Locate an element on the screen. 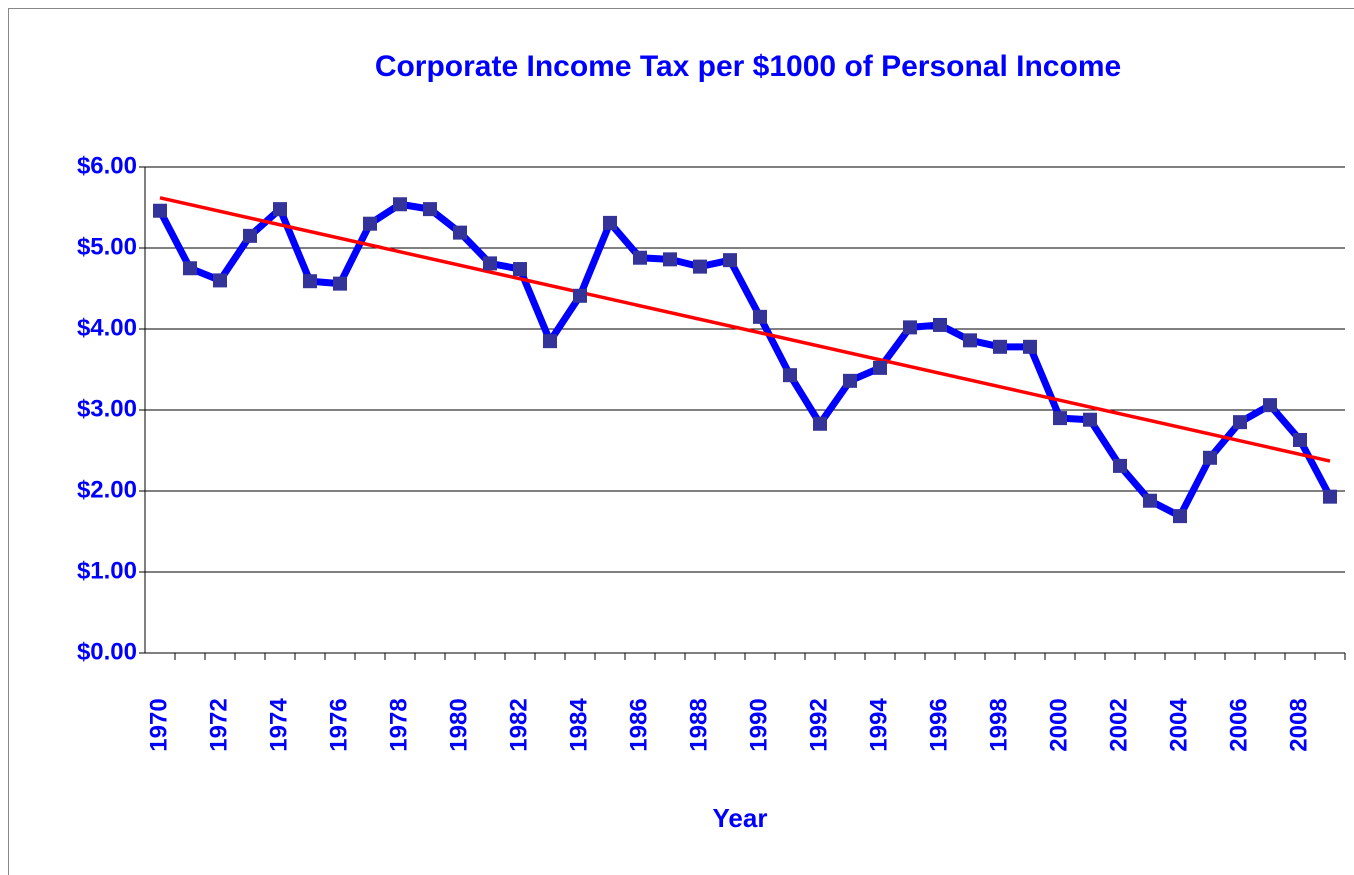 The width and height of the screenshot is (1354, 875). x-tick-label: 1984 is located at coordinates (578, 725).